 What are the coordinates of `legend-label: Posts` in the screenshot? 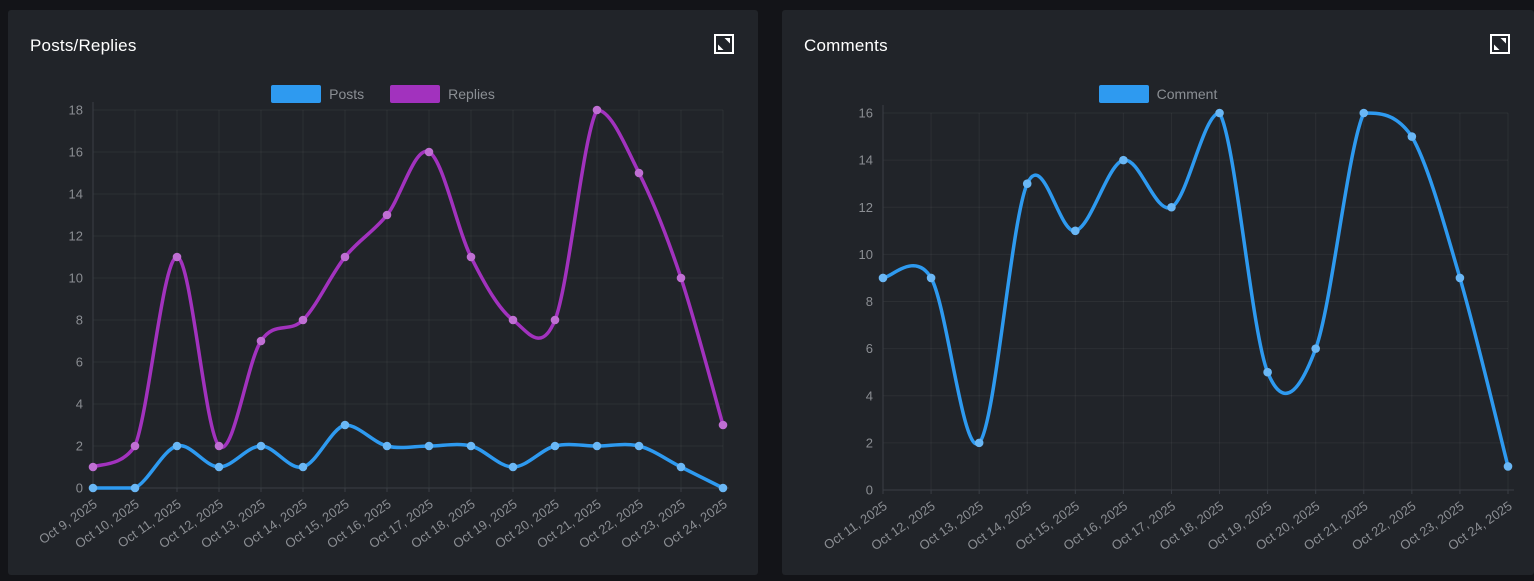 It's located at (347, 94).